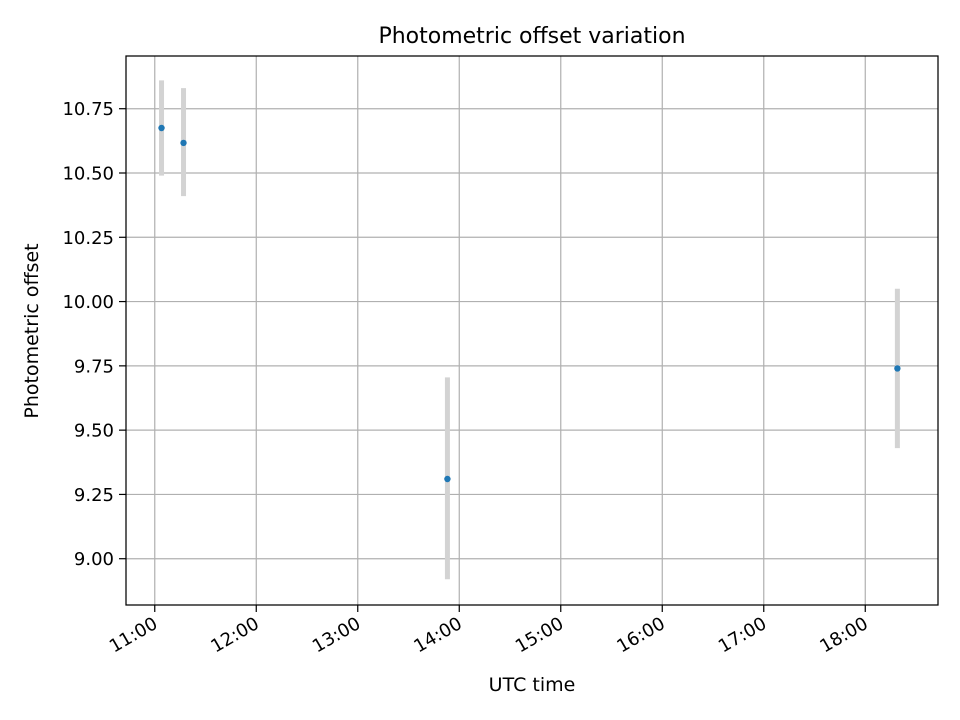 The height and width of the screenshot is (720, 960). What do you see at coordinates (94, 431) in the screenshot?
I see `y-tick-label: 9.50` at bounding box center [94, 431].